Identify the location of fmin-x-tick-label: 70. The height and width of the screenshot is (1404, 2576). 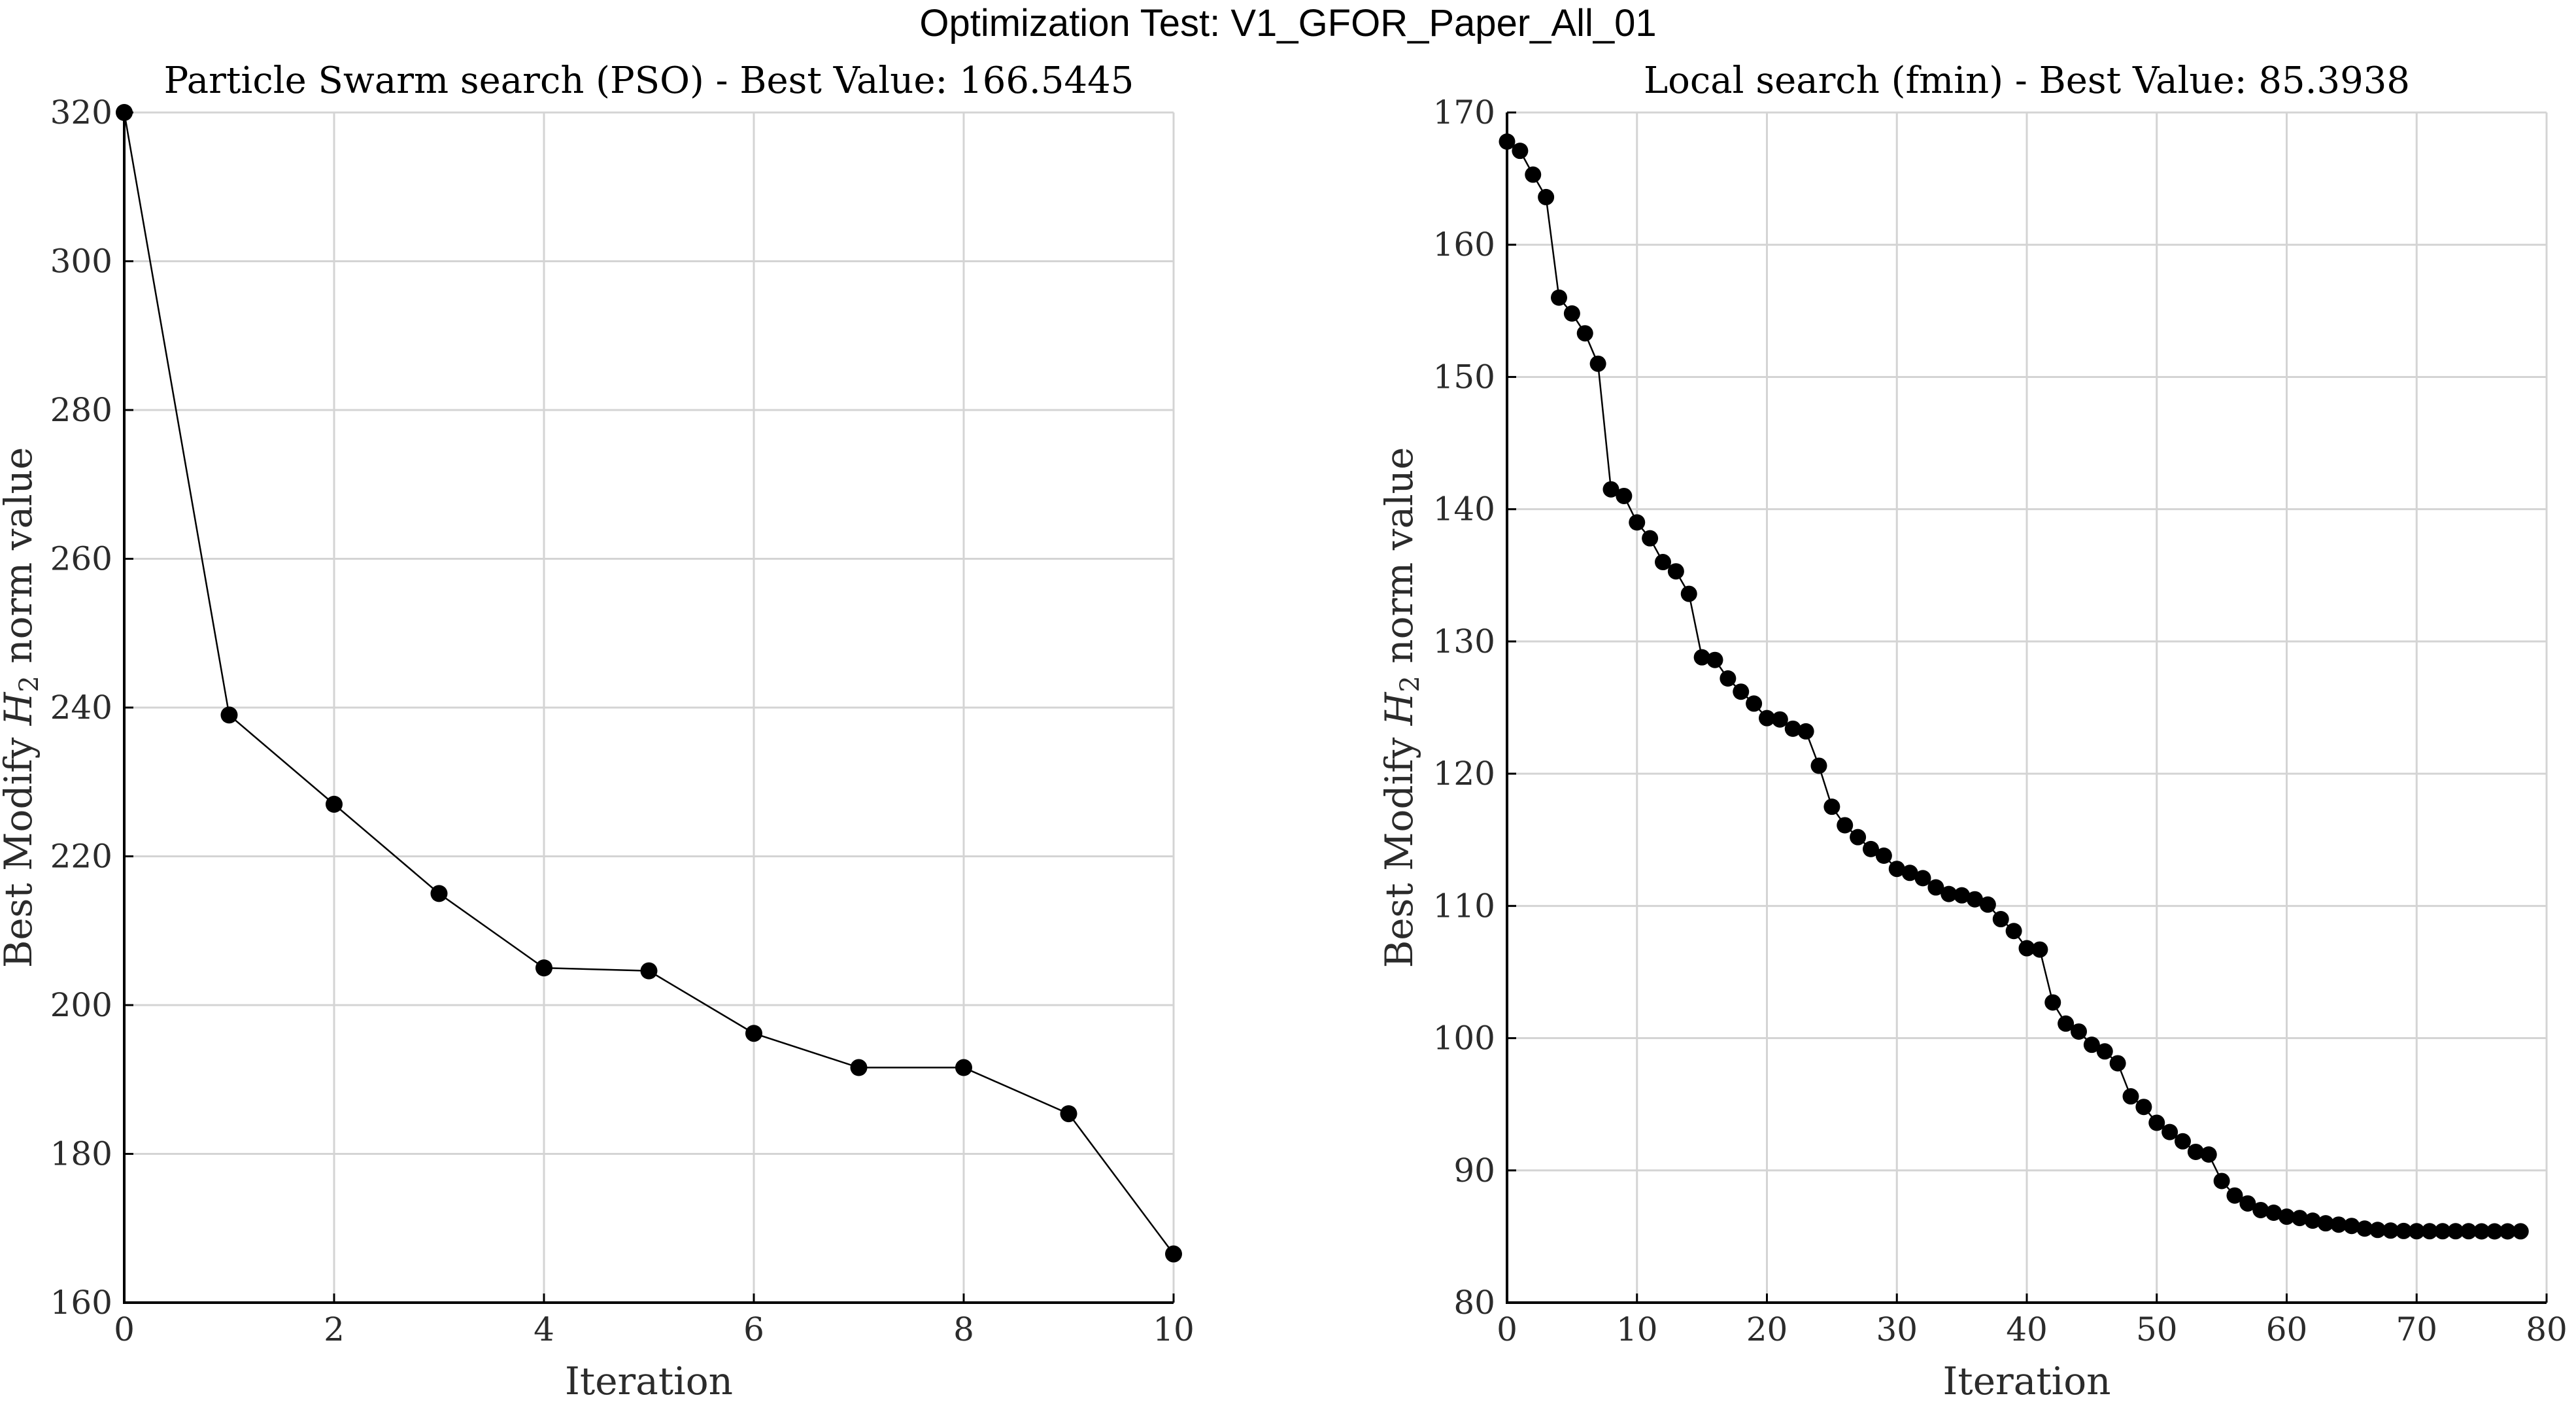
(2416, 1329).